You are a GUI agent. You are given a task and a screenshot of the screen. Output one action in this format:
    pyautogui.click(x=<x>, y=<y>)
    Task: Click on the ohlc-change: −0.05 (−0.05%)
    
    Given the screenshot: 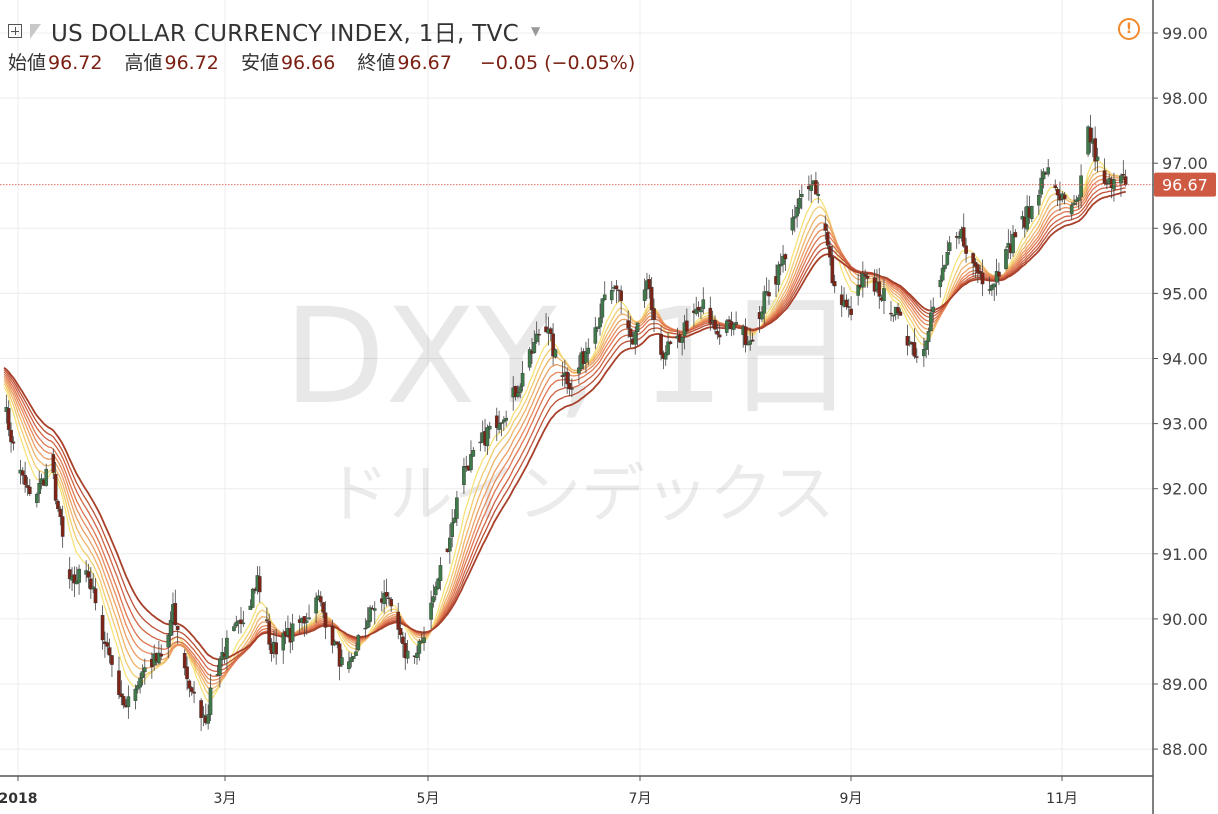 What is the action you would take?
    pyautogui.click(x=557, y=63)
    